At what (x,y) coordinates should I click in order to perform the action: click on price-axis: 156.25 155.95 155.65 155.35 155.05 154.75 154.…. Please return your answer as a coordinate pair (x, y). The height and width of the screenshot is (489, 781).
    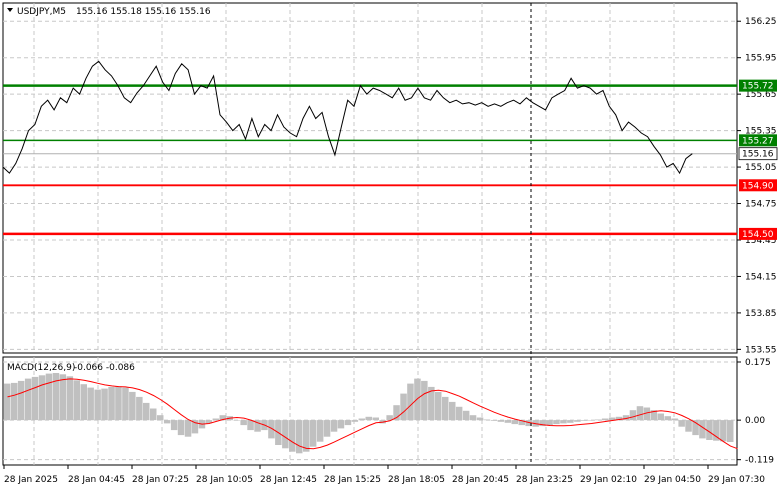
    Looking at the image, I should click on (757, 186).